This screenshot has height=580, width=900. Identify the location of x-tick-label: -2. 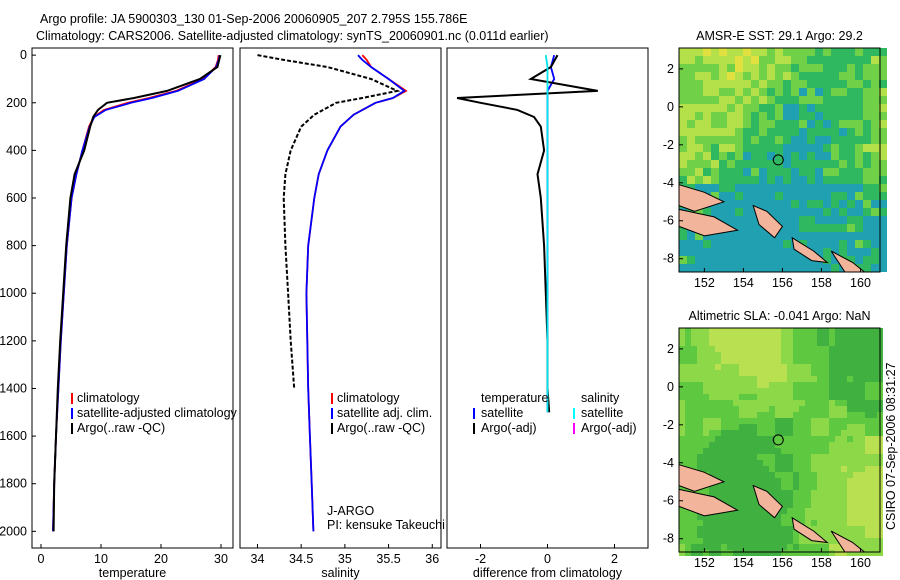
(480, 559).